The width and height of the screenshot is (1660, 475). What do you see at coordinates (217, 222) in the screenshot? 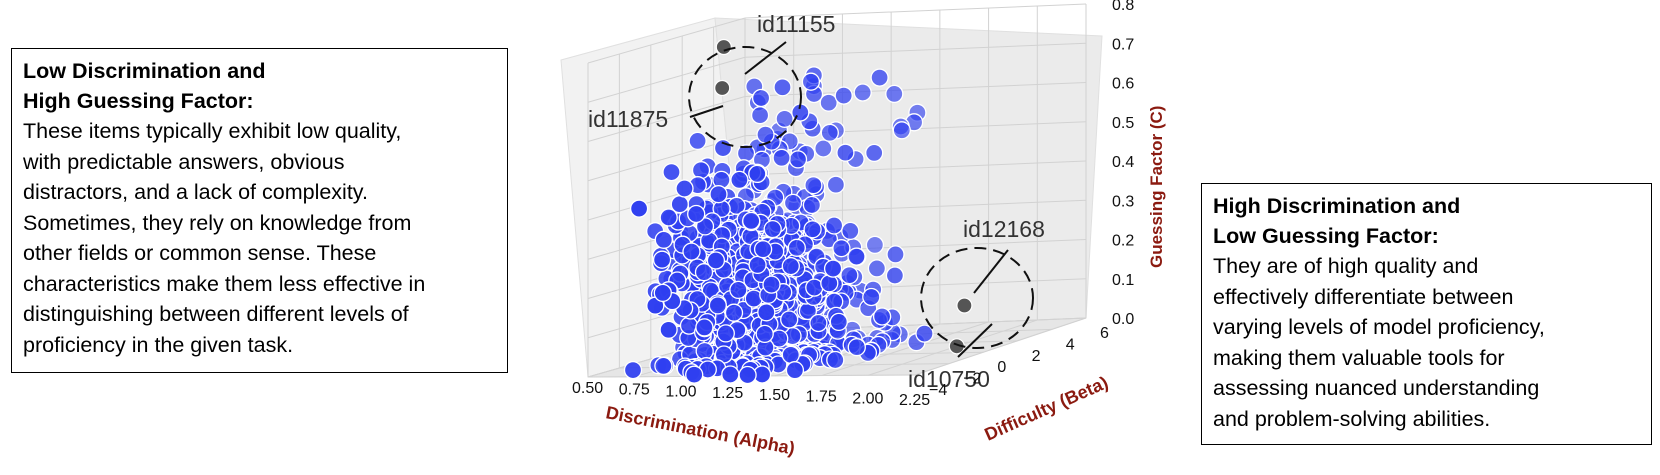
I see `left-body-line: Sometimes, they rely on knowledge from` at bounding box center [217, 222].